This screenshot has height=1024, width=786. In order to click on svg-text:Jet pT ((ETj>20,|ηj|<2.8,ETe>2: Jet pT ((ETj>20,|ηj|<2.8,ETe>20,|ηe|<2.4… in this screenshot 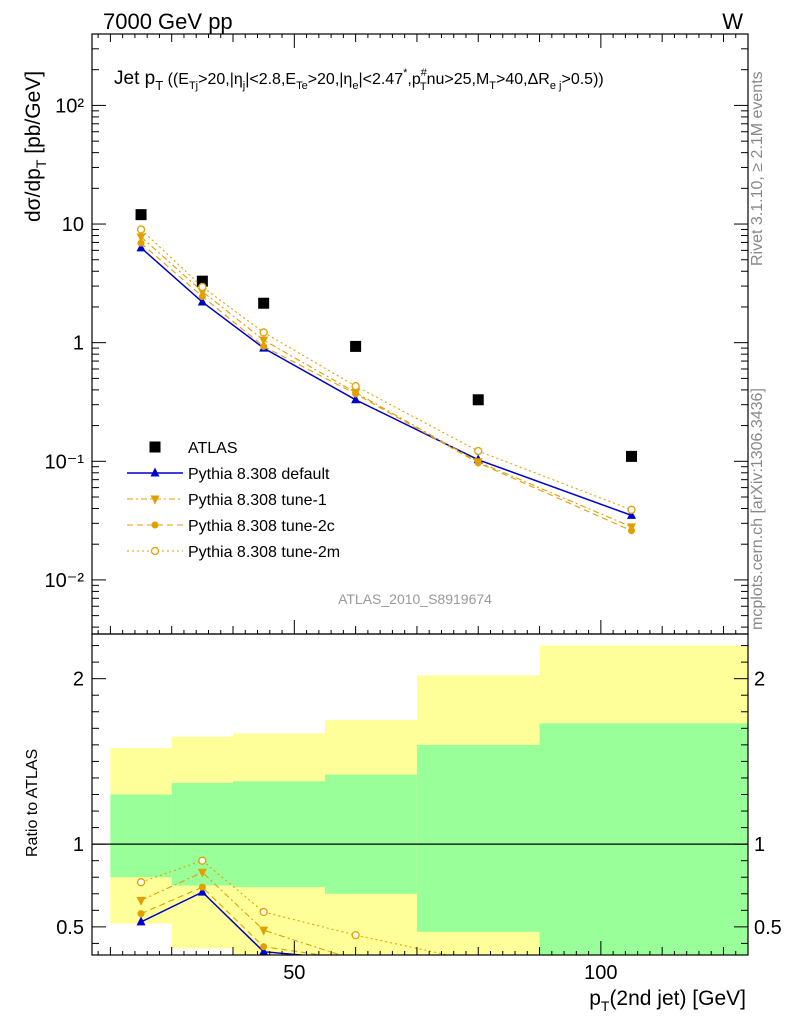, I will do `click(359, 80)`.